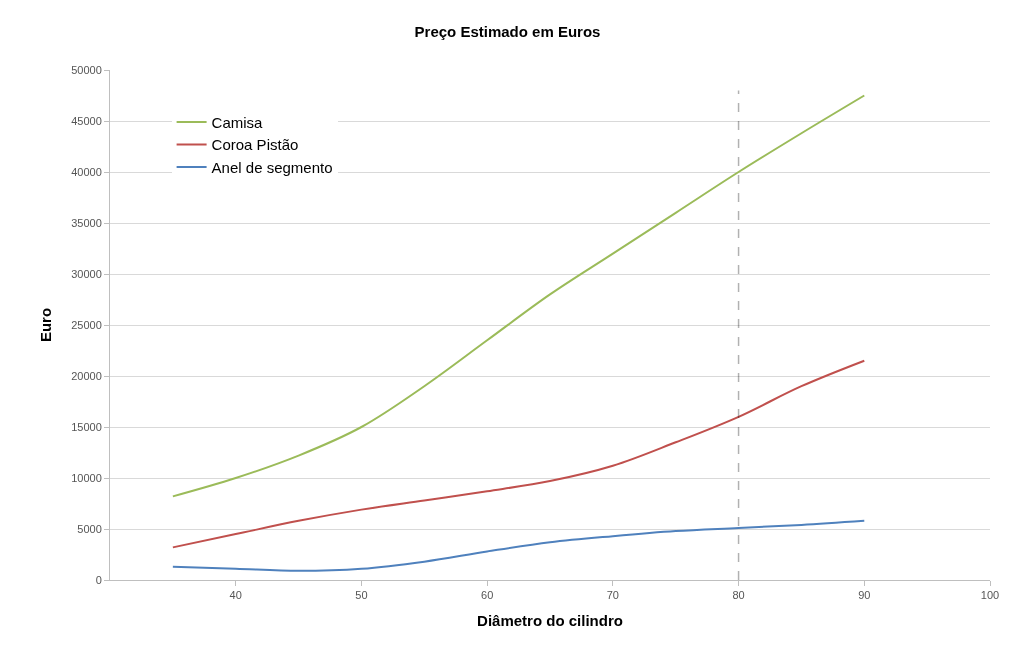  I want to click on y-tick-label: 10000, so click(86, 477).